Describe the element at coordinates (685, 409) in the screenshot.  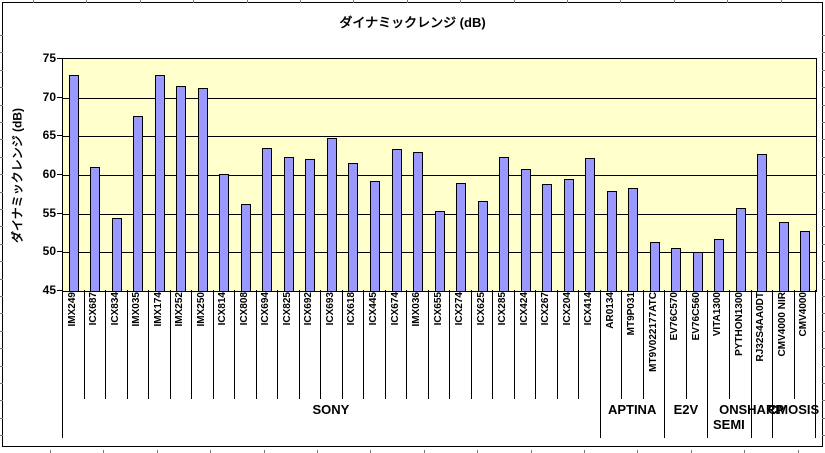
I see `group-label-e2v: E2V` at that location.